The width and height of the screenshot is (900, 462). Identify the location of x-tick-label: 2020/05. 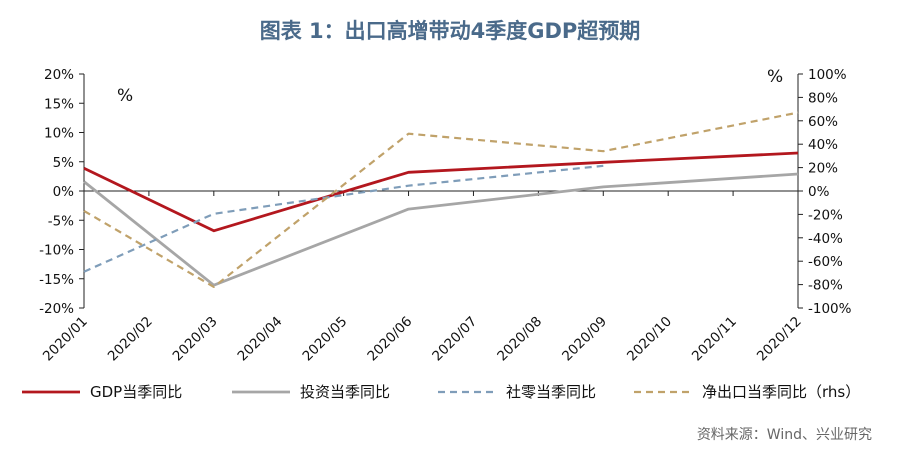
(324, 339).